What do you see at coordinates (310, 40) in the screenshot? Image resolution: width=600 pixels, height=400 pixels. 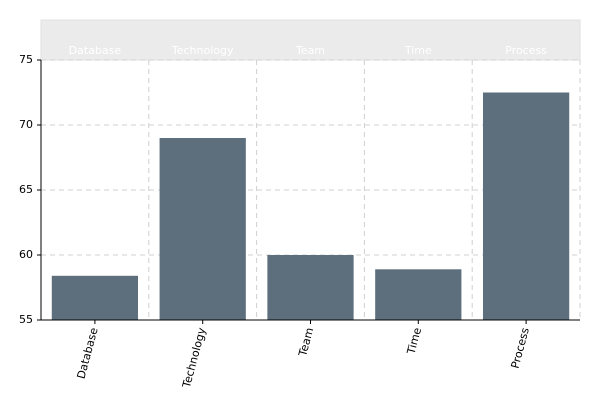 I see `header-strip` at bounding box center [310, 40].